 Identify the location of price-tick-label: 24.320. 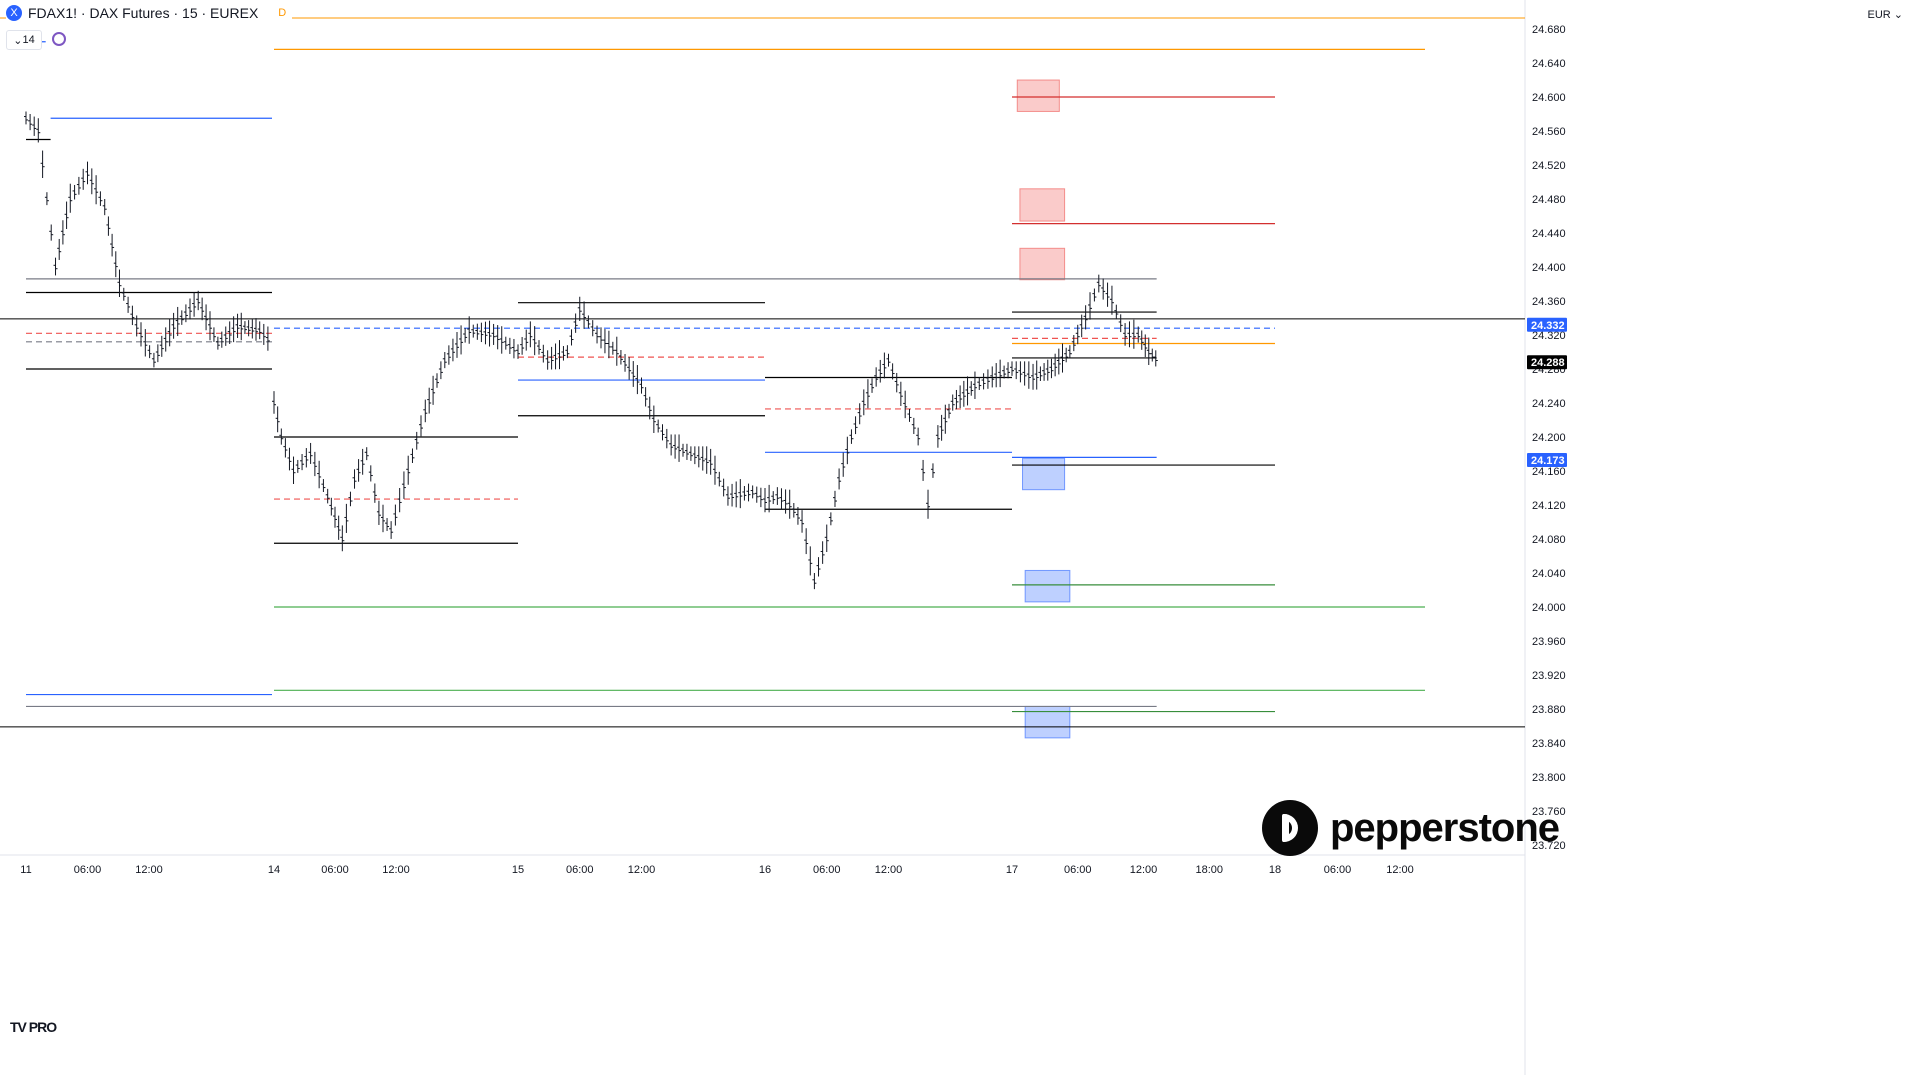
(1549, 336).